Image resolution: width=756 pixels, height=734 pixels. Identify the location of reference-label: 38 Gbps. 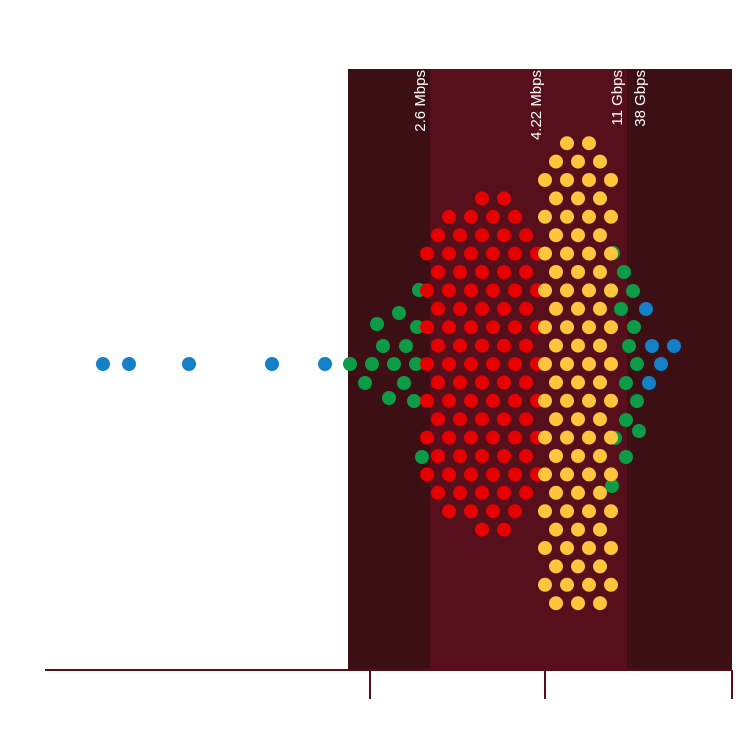
(640, 98).